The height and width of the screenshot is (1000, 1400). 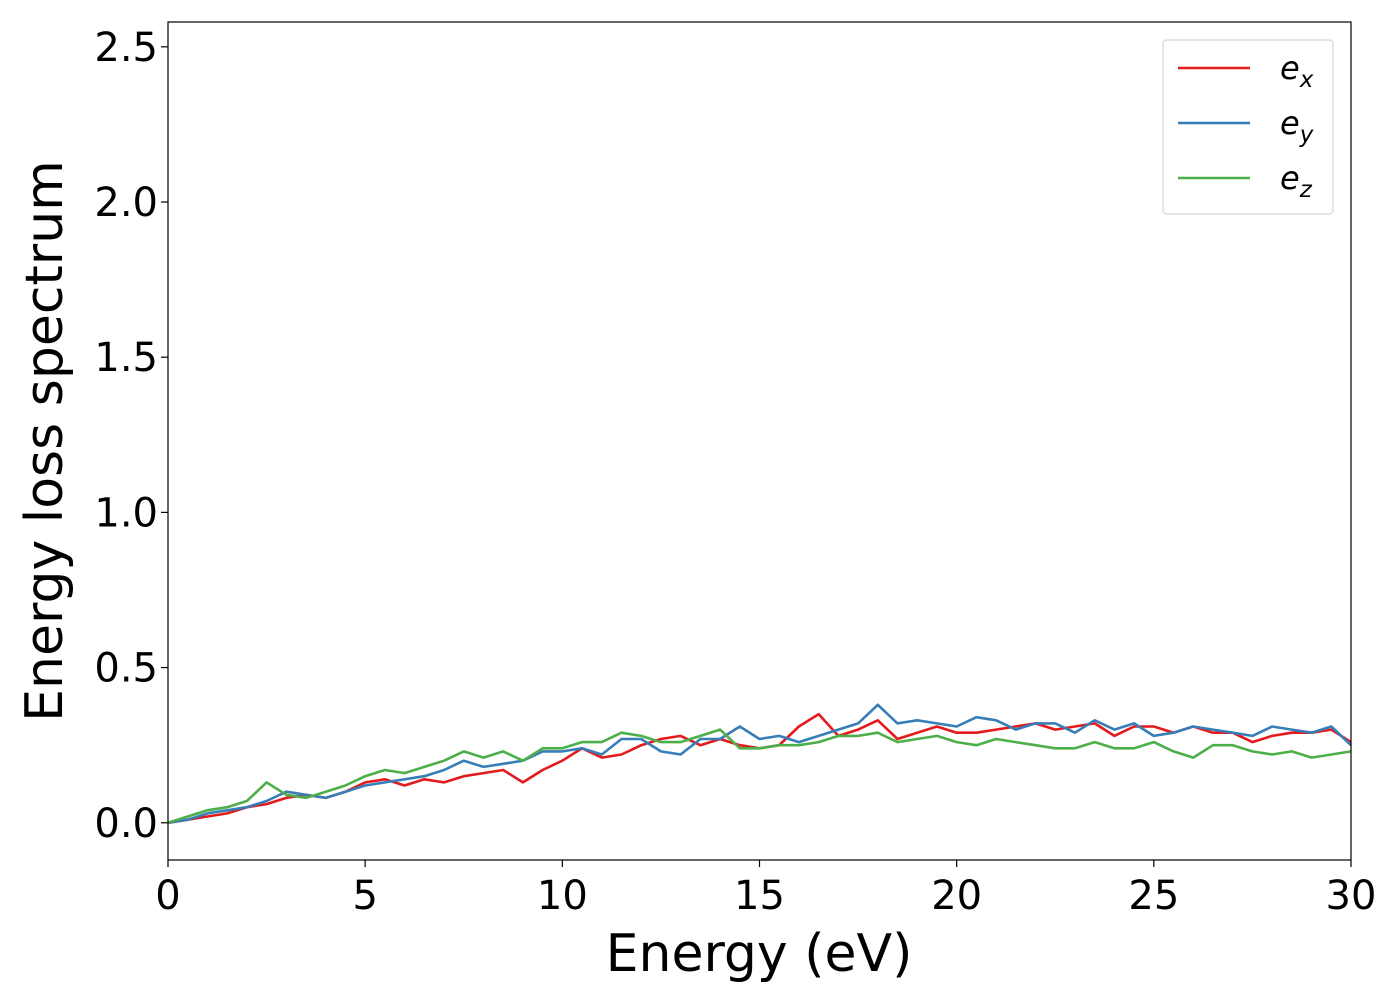 I want to click on legend-box, so click(x=1248, y=127).